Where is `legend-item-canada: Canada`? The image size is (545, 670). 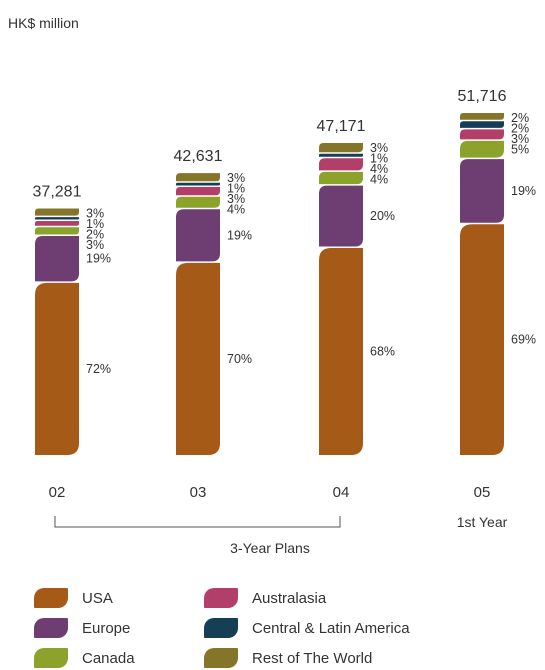 legend-item-canada: Canada is located at coordinates (84, 658).